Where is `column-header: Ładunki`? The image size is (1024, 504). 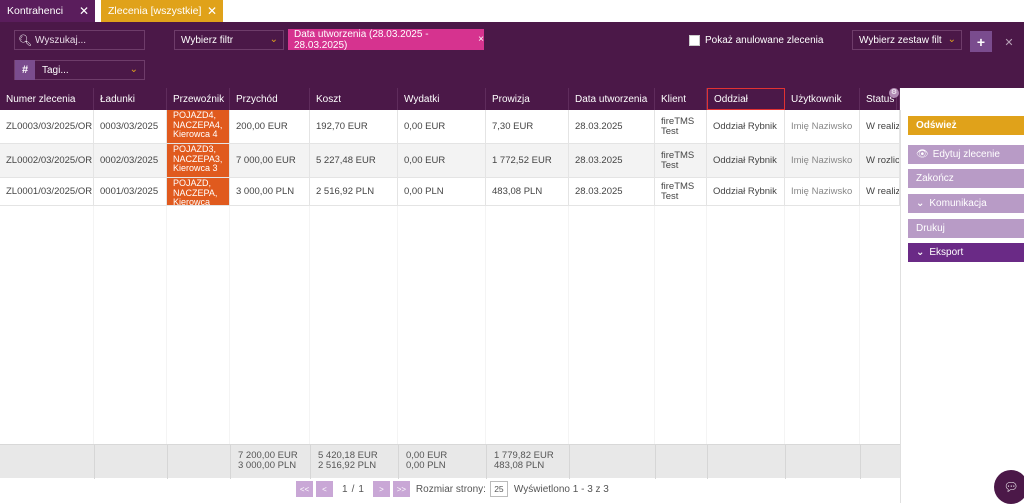 column-header: Ładunki is located at coordinates (130, 99).